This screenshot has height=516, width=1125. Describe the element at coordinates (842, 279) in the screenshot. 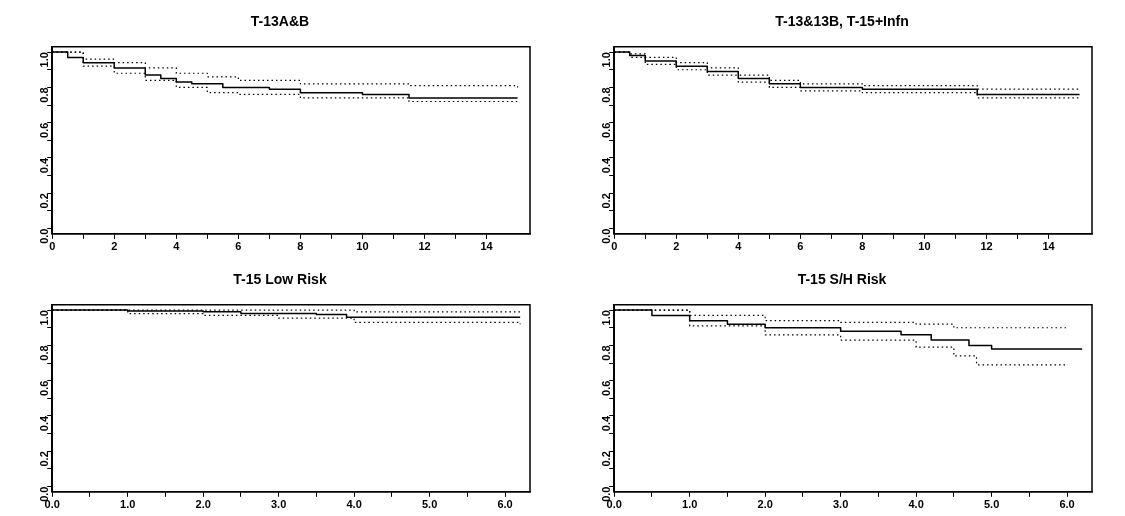

I see `chart-title: T-15 S/H Risk` at that location.